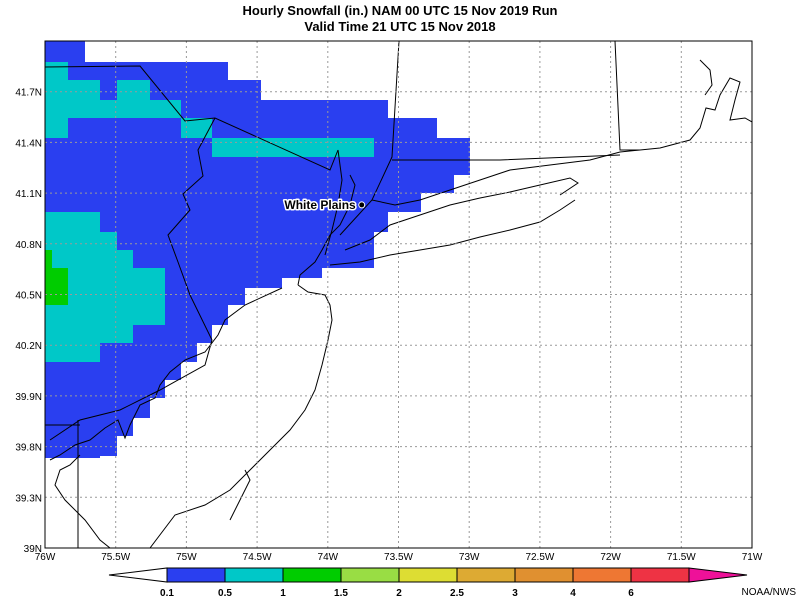  What do you see at coordinates (45, 557) in the screenshot?
I see `lon-tick-label: 76W` at bounding box center [45, 557].